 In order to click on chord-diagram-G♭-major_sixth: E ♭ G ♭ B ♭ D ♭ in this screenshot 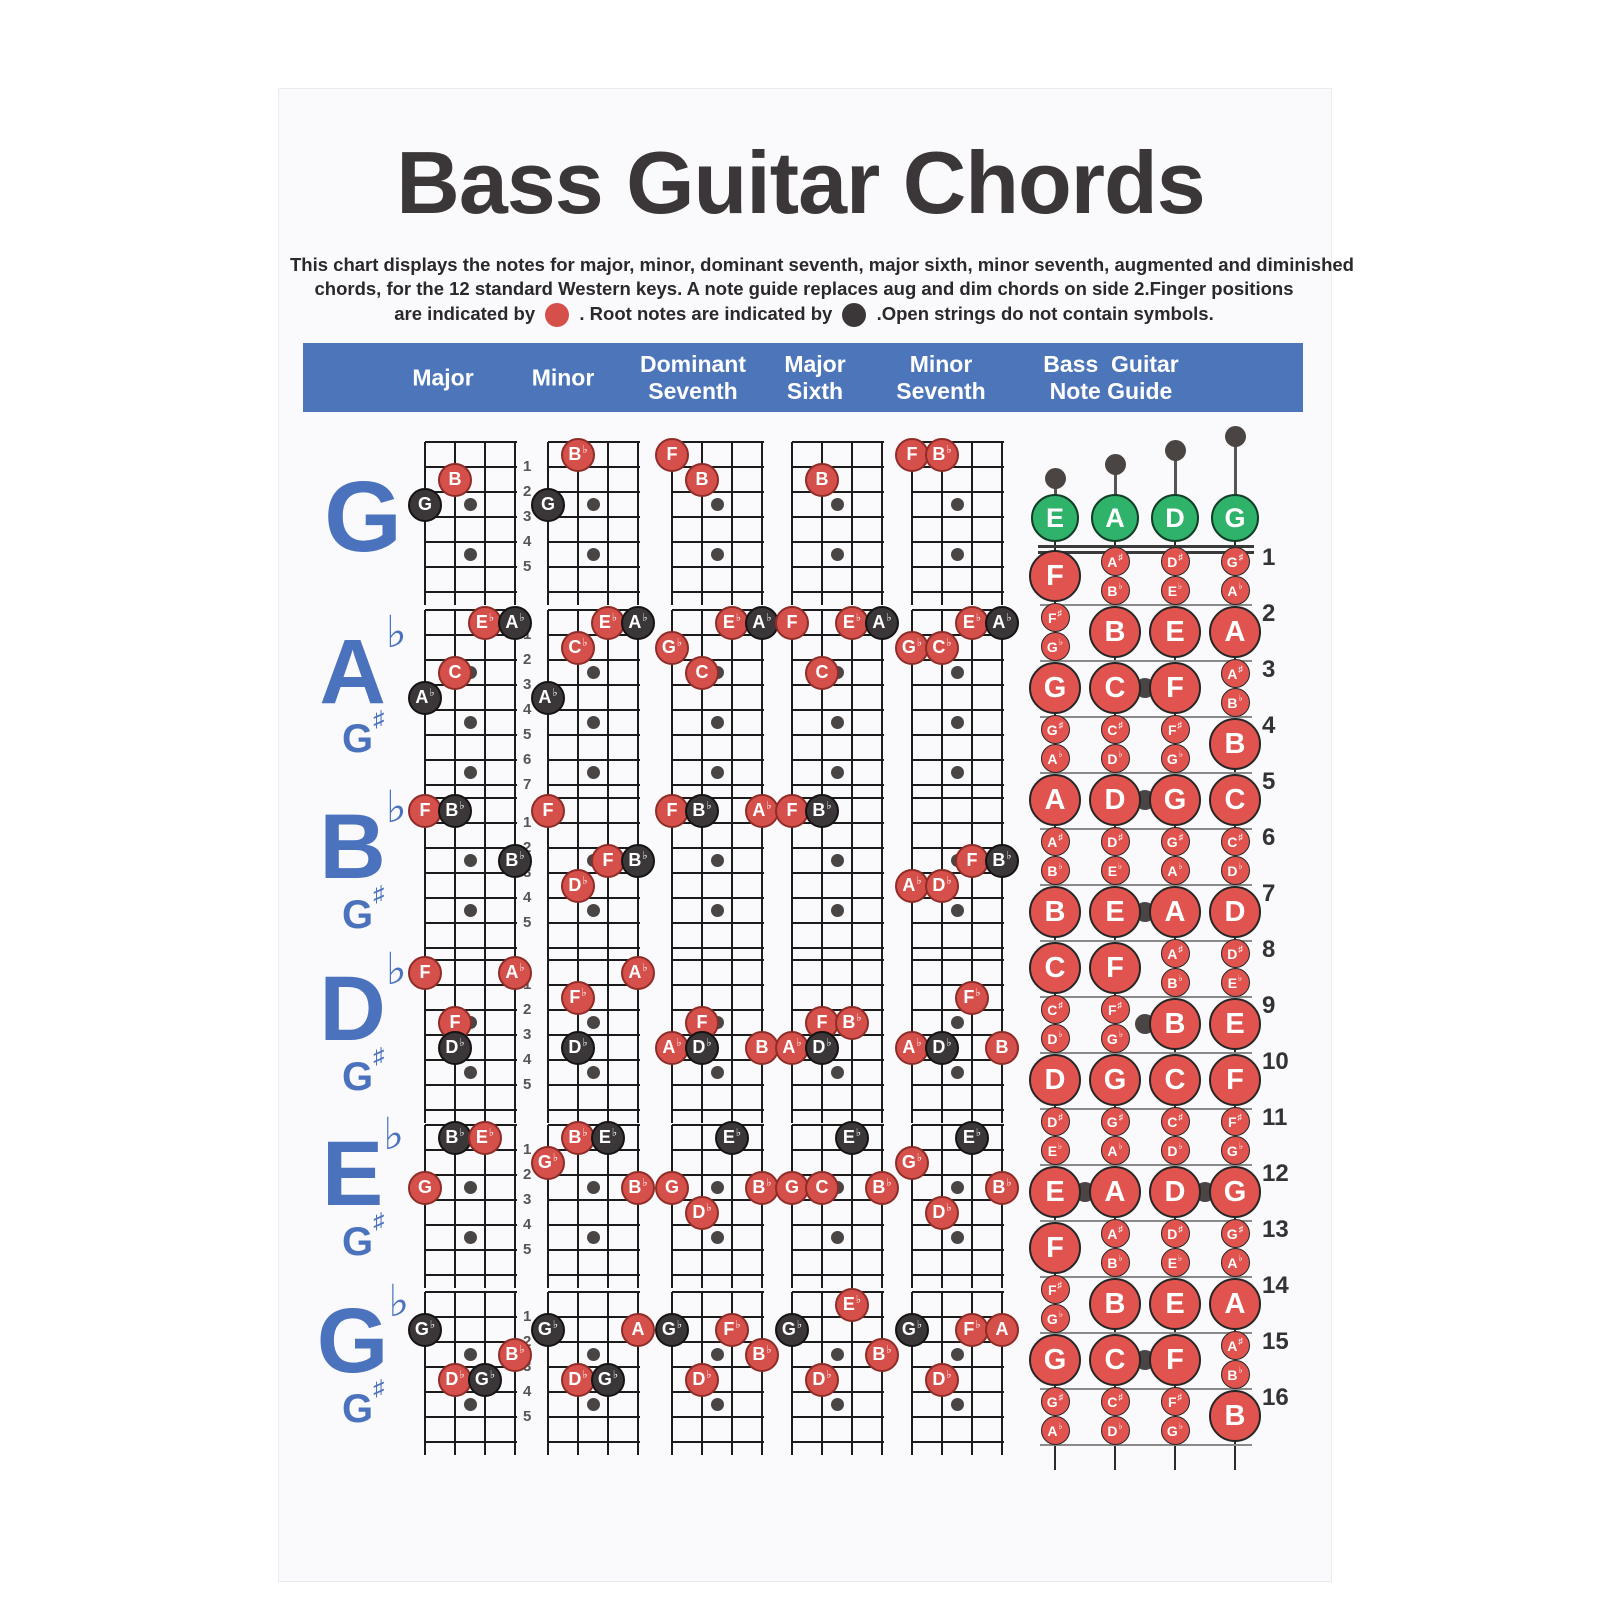, I will do `click(837, 1371)`.